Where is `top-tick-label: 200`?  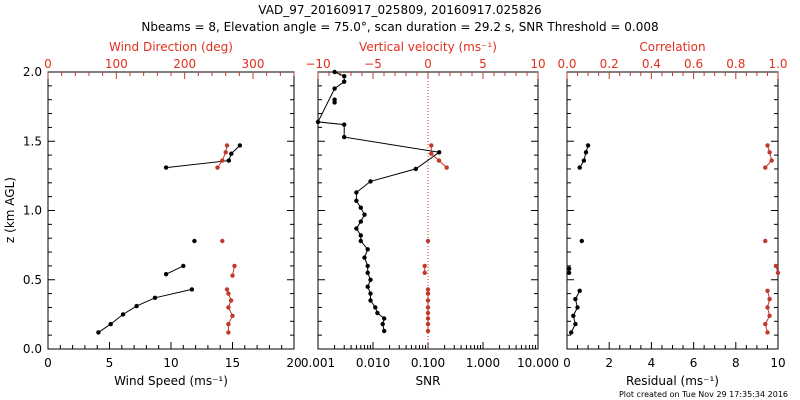
top-tick-label: 200 is located at coordinates (184, 64).